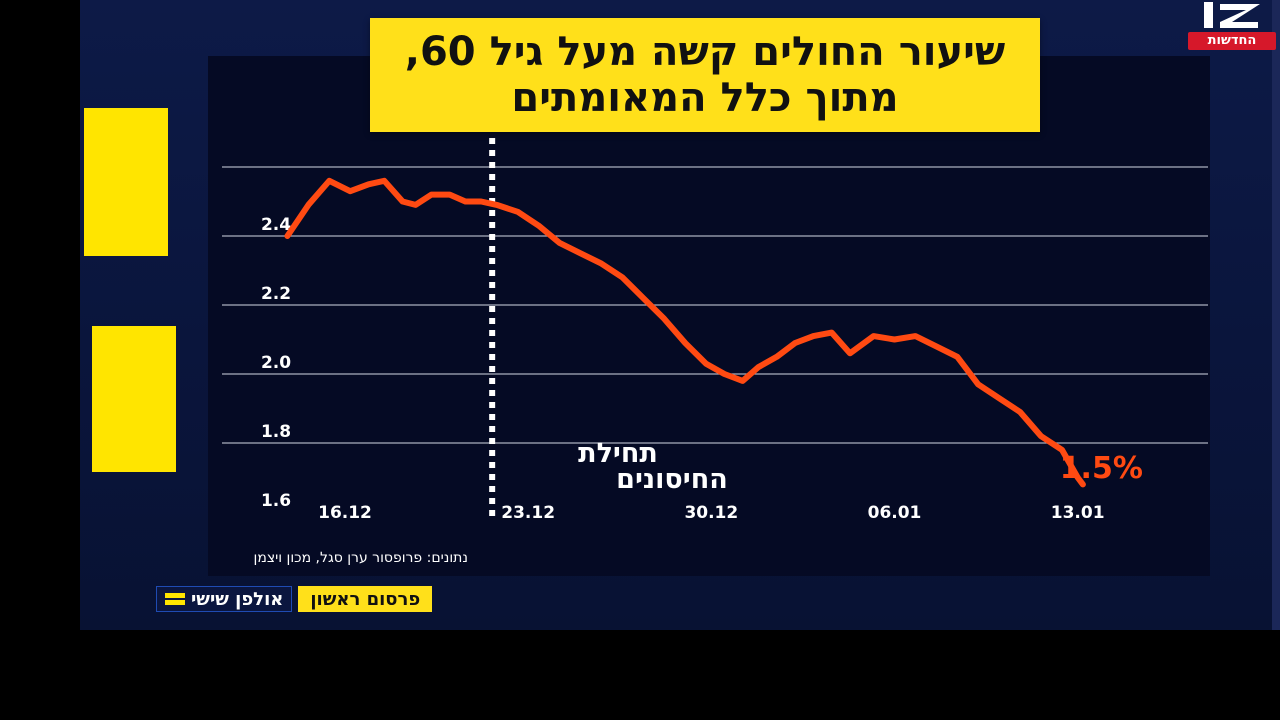 The width and height of the screenshot is (1280, 720). Describe the element at coordinates (294, 599) in the screenshot. I see `lower-third: אולפן שישי פרסום ראשון` at that location.